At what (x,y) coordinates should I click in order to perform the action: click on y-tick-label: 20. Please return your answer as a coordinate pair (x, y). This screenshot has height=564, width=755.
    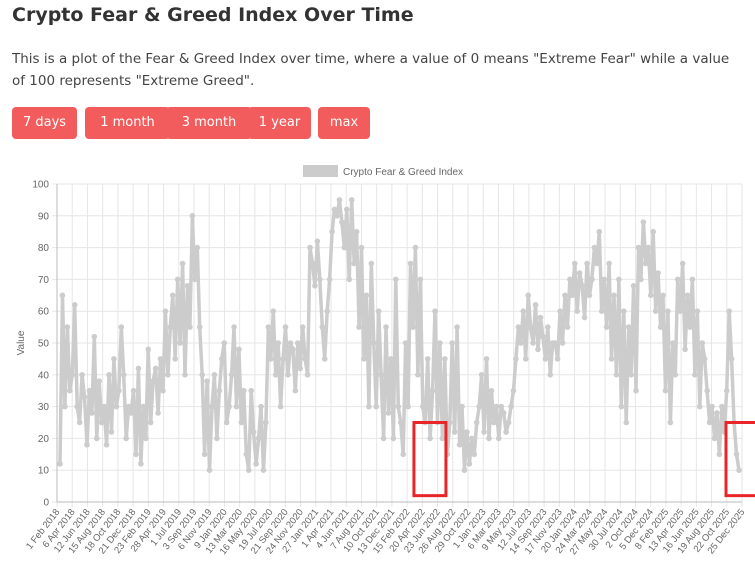
    Looking at the image, I should click on (44, 439).